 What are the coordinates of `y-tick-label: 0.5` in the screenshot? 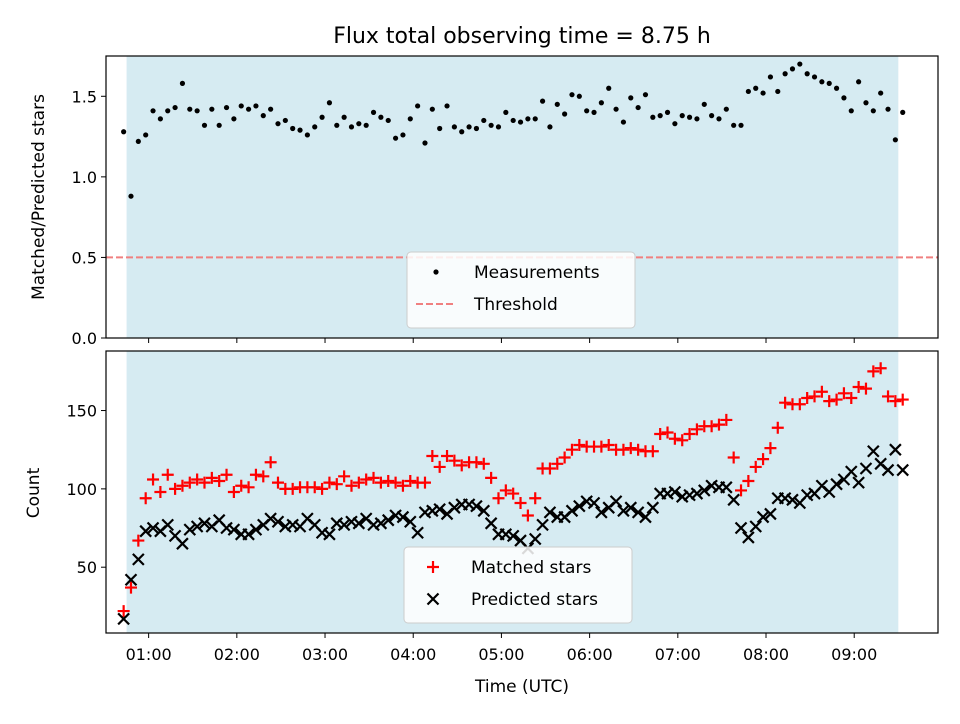 It's located at (84, 257).